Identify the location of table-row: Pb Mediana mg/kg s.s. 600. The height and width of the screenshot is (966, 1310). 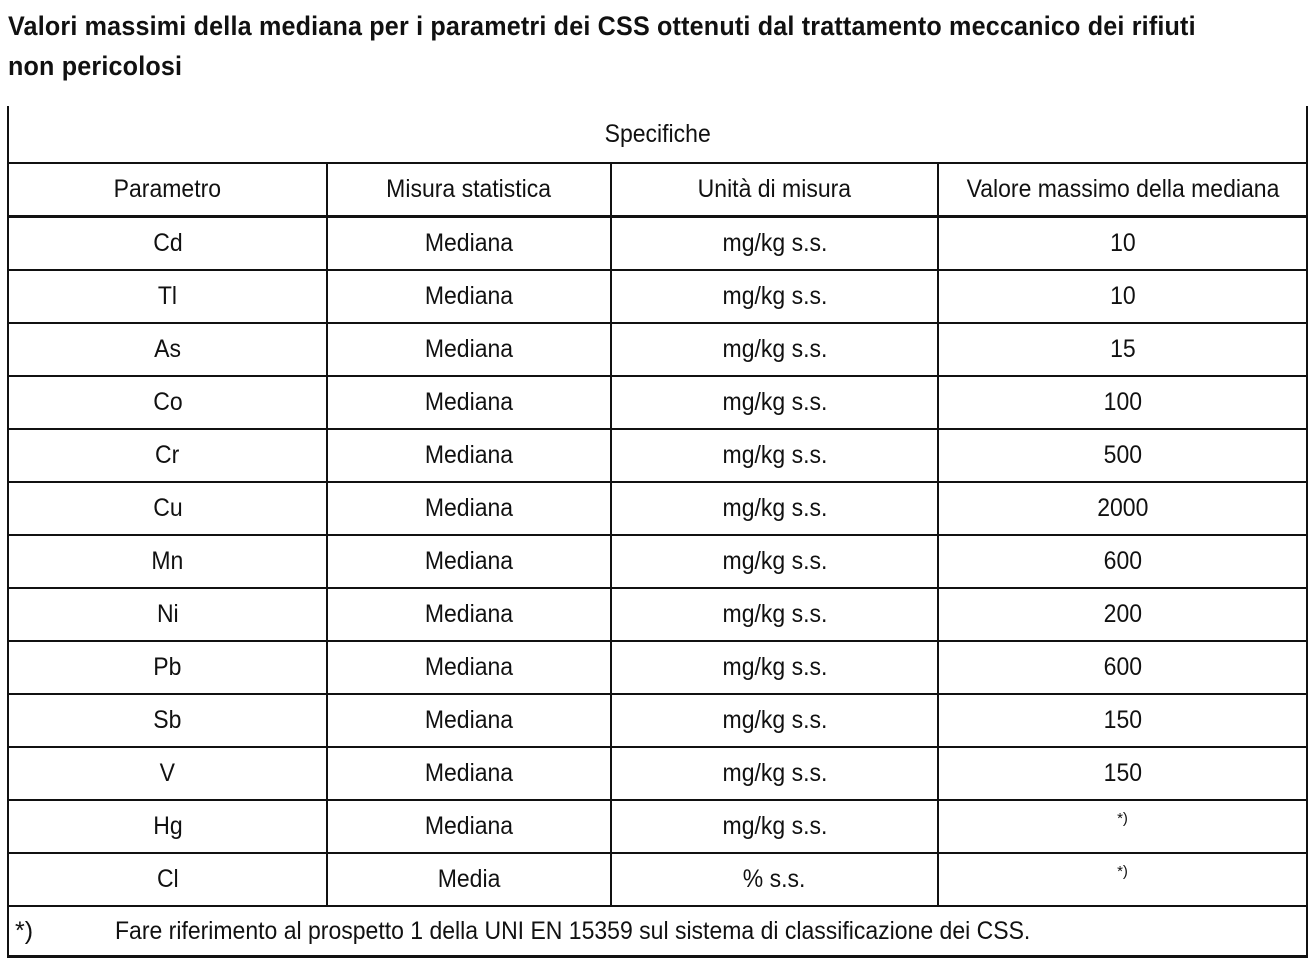
(658, 668).